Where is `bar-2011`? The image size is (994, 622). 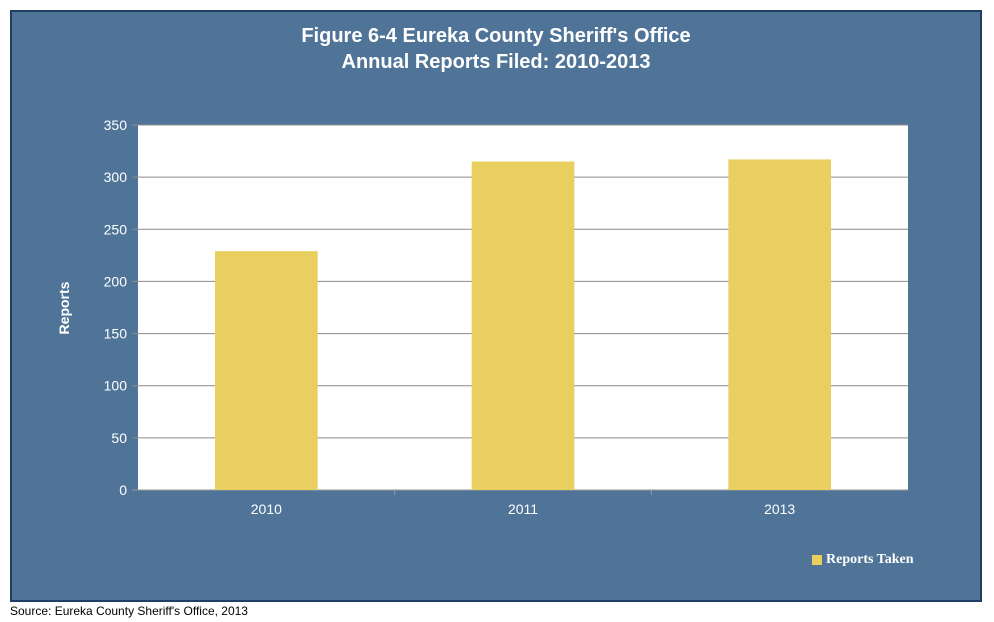
bar-2011 is located at coordinates (523, 325).